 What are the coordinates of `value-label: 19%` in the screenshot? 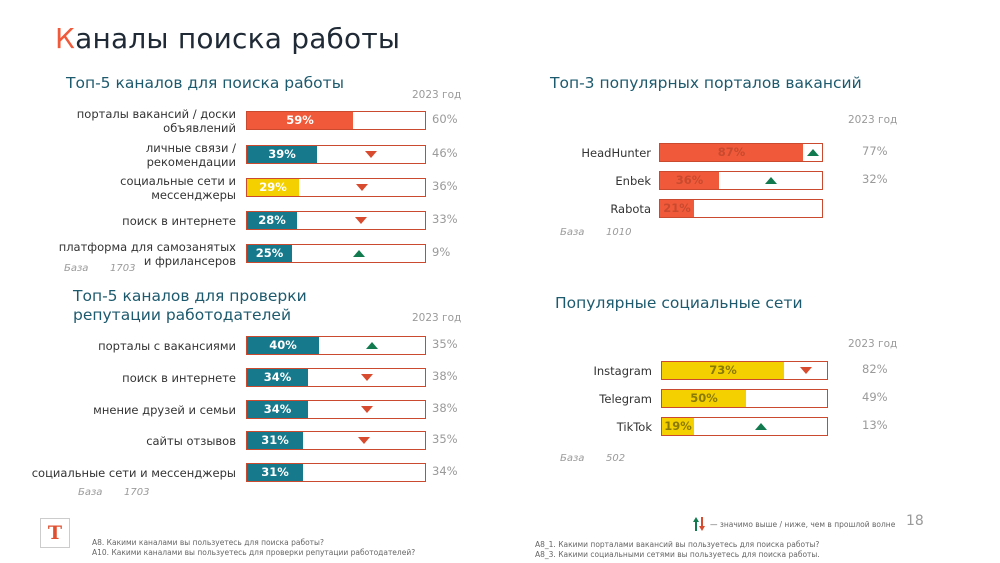 It's located at (678, 426).